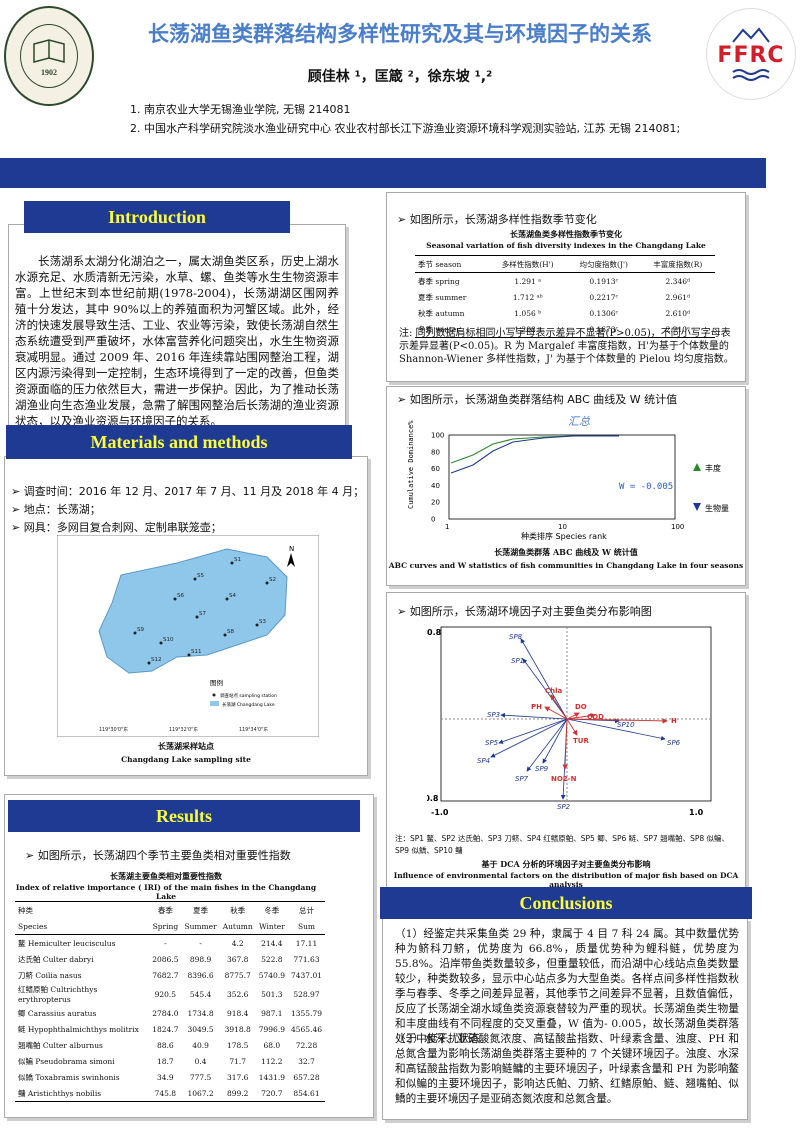 This screenshot has height=1132, width=800. Describe the element at coordinates (237, 975) in the screenshot. I see `table-cell: 8775.7` at that location.